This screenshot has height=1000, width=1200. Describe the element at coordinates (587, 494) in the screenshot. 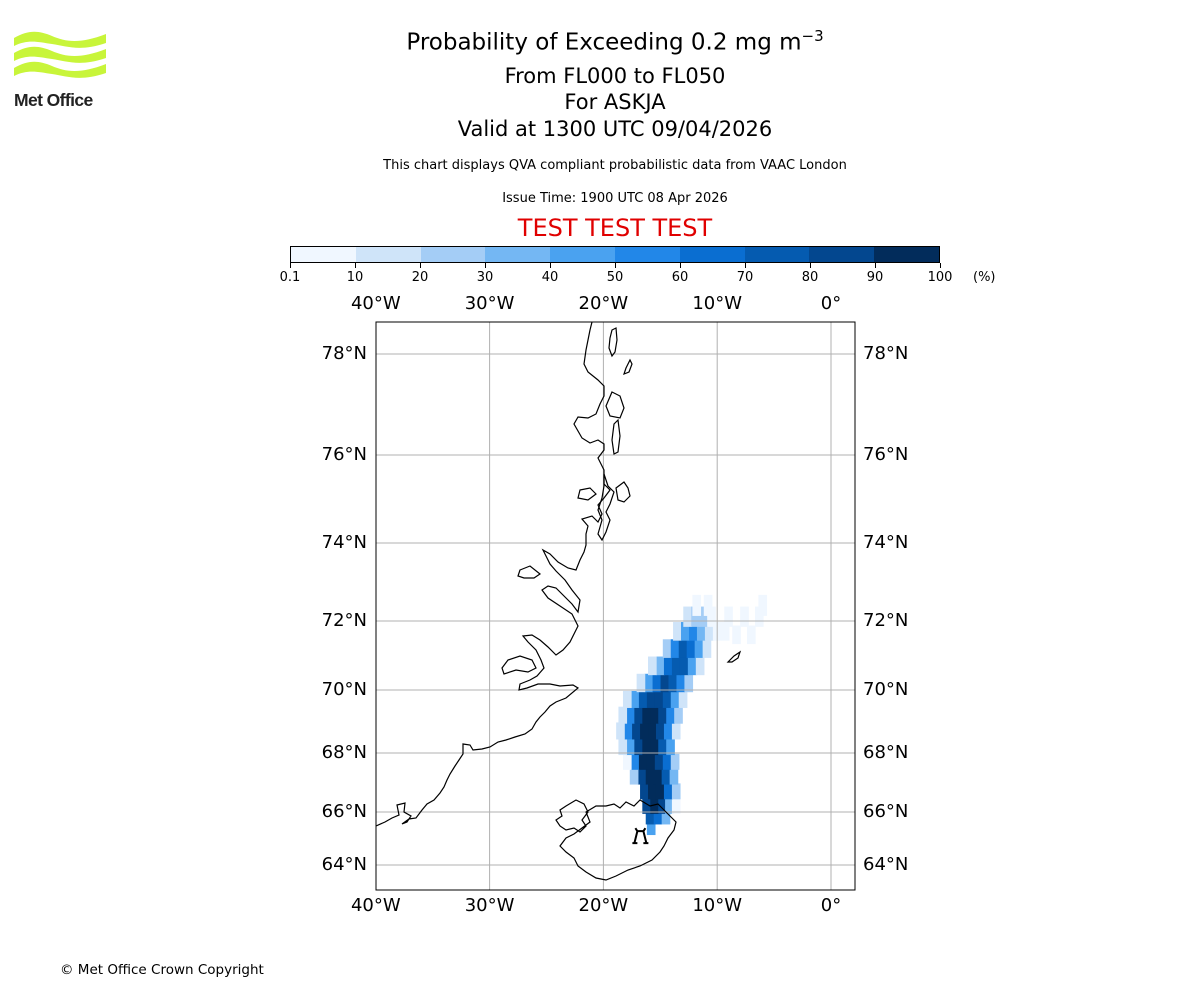

I see `greenland-fjord-c` at that location.